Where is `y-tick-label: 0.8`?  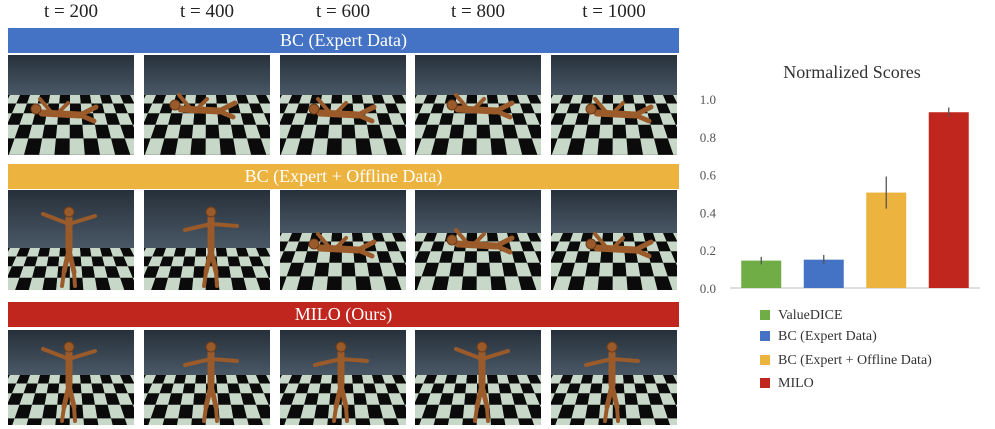
y-tick-label: 0.8 is located at coordinates (708, 137).